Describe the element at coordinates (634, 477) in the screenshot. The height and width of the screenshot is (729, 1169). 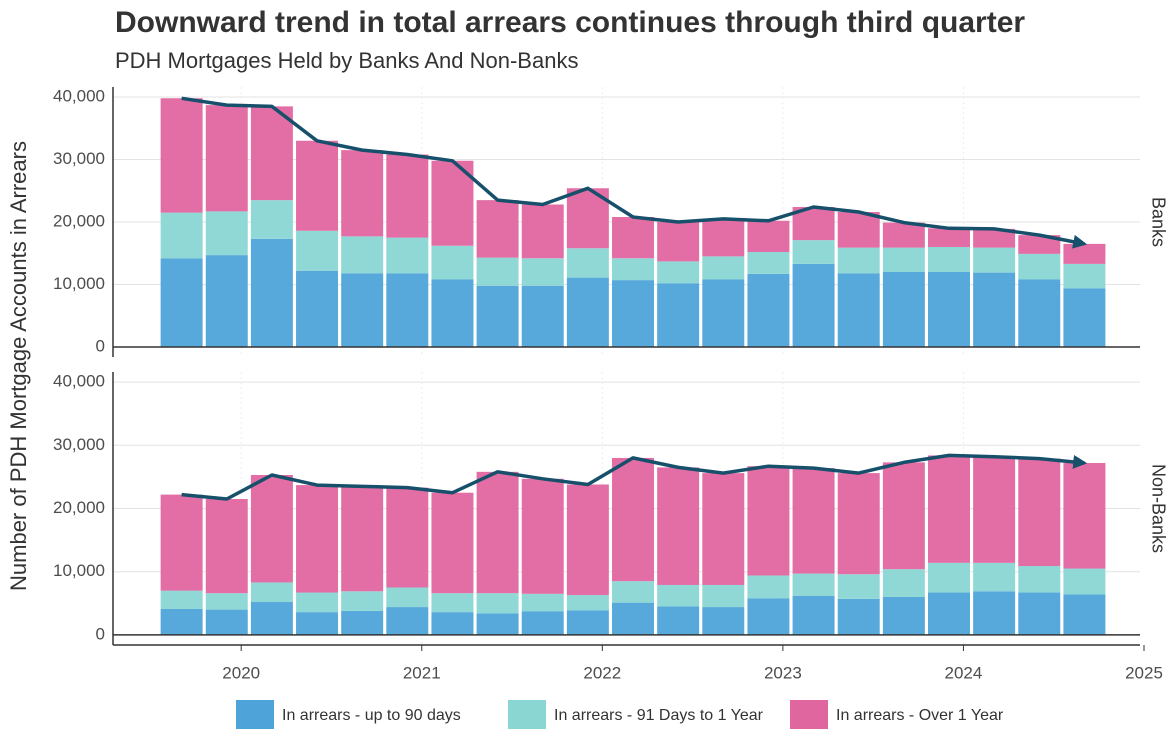
I see `trend-line` at that location.